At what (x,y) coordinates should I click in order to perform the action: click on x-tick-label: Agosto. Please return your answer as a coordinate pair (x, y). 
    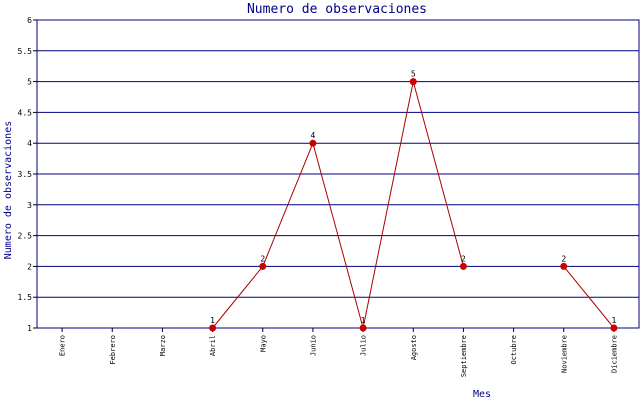
    Looking at the image, I should click on (414, 347).